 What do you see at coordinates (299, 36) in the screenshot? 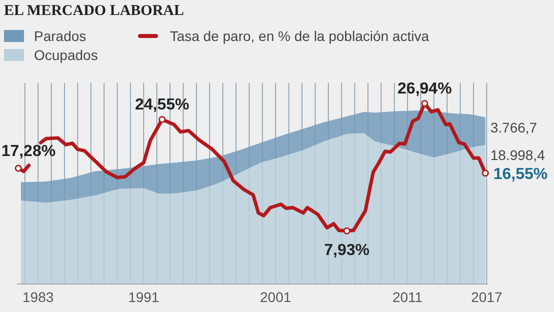
I see `legend-label: Tasa de paro, en % de la población activa` at bounding box center [299, 36].